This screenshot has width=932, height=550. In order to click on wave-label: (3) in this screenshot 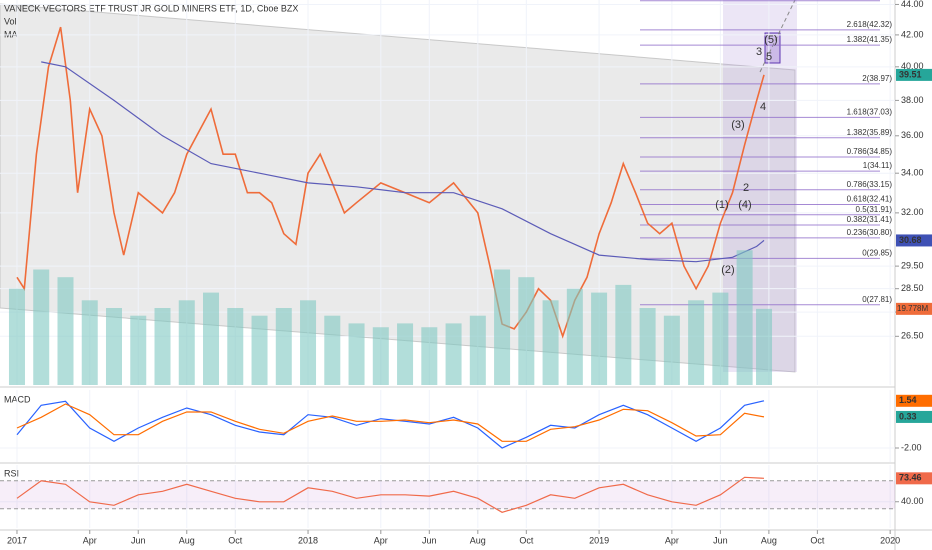, I will do `click(737, 125)`.